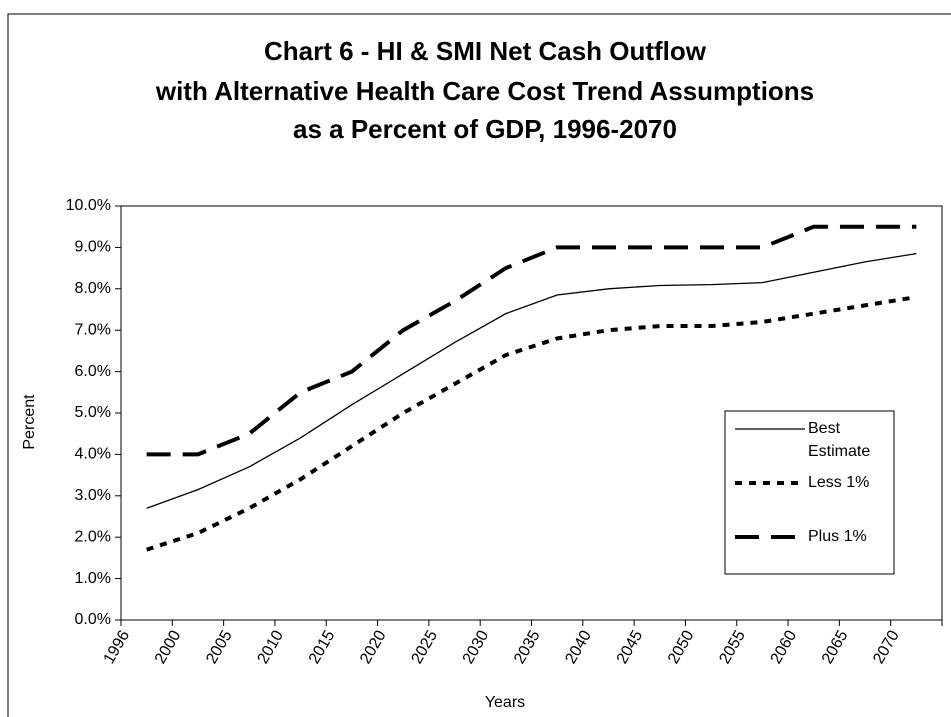 The image size is (951, 717). I want to click on y-tick-label: 7.0%, so click(93, 329).